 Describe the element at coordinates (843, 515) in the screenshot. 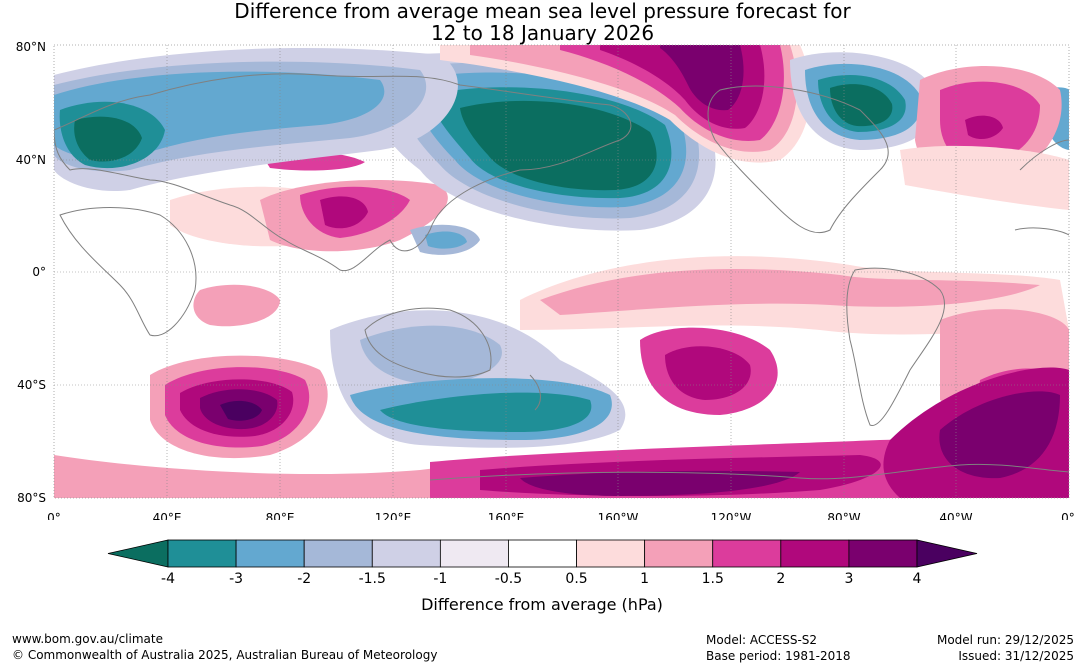

I see `lon-label: 80°W` at that location.